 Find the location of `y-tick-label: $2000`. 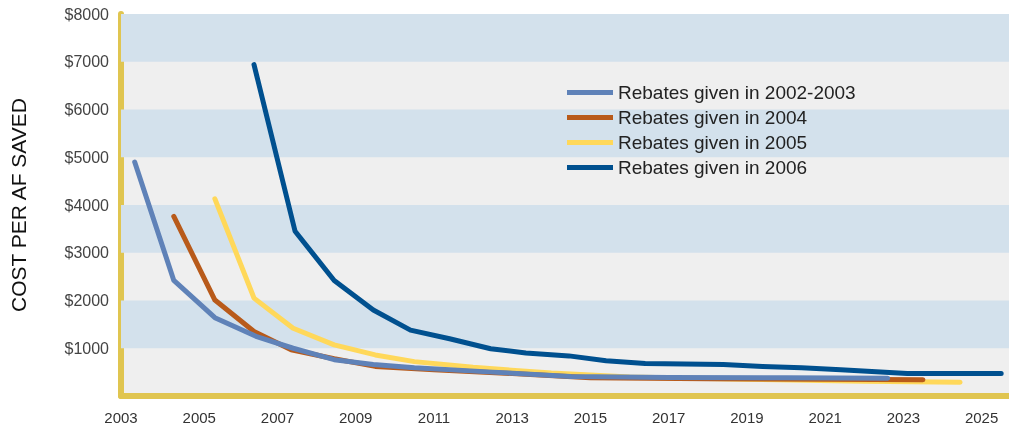

y-tick-label: $2000 is located at coordinates (87, 300).